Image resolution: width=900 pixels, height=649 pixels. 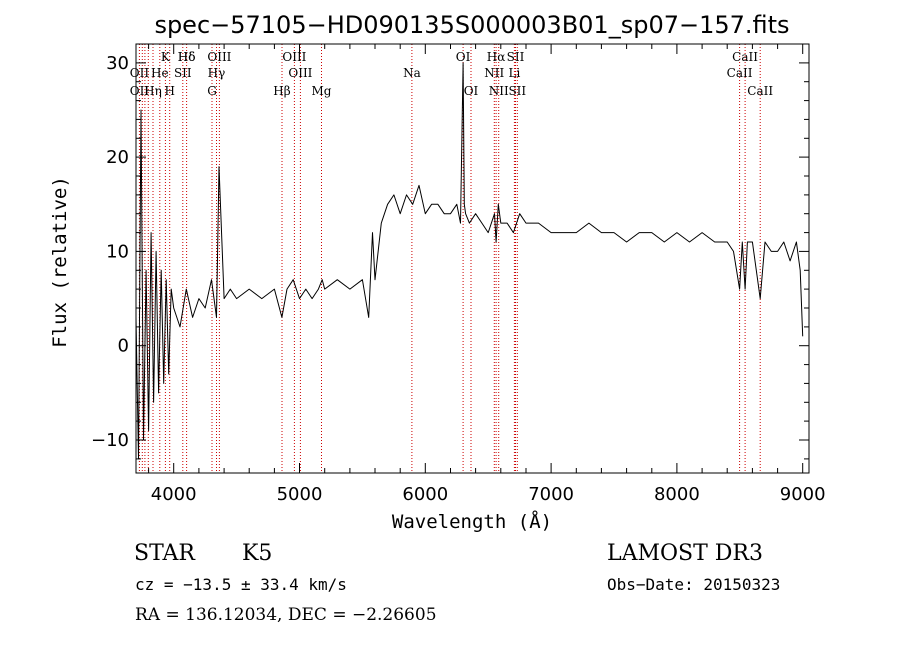 What do you see at coordinates (165, 553) in the screenshot?
I see `object-type: STAR` at bounding box center [165, 553].